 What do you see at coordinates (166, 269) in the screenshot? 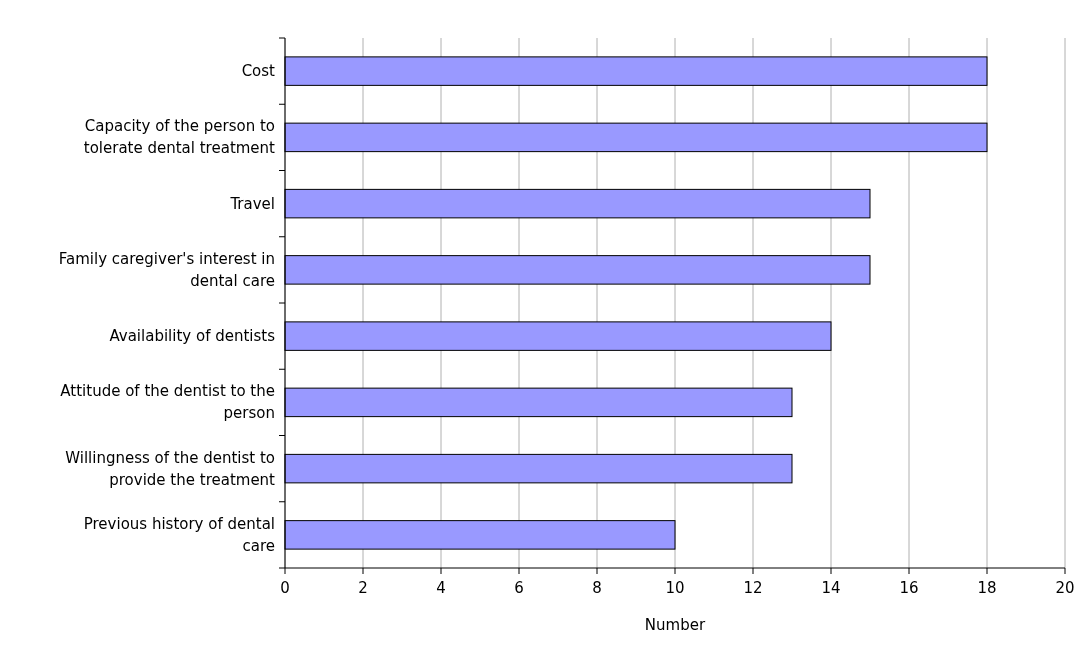
I see `y-tick-label: Family caregiver's interest in dental care` at bounding box center [166, 269].